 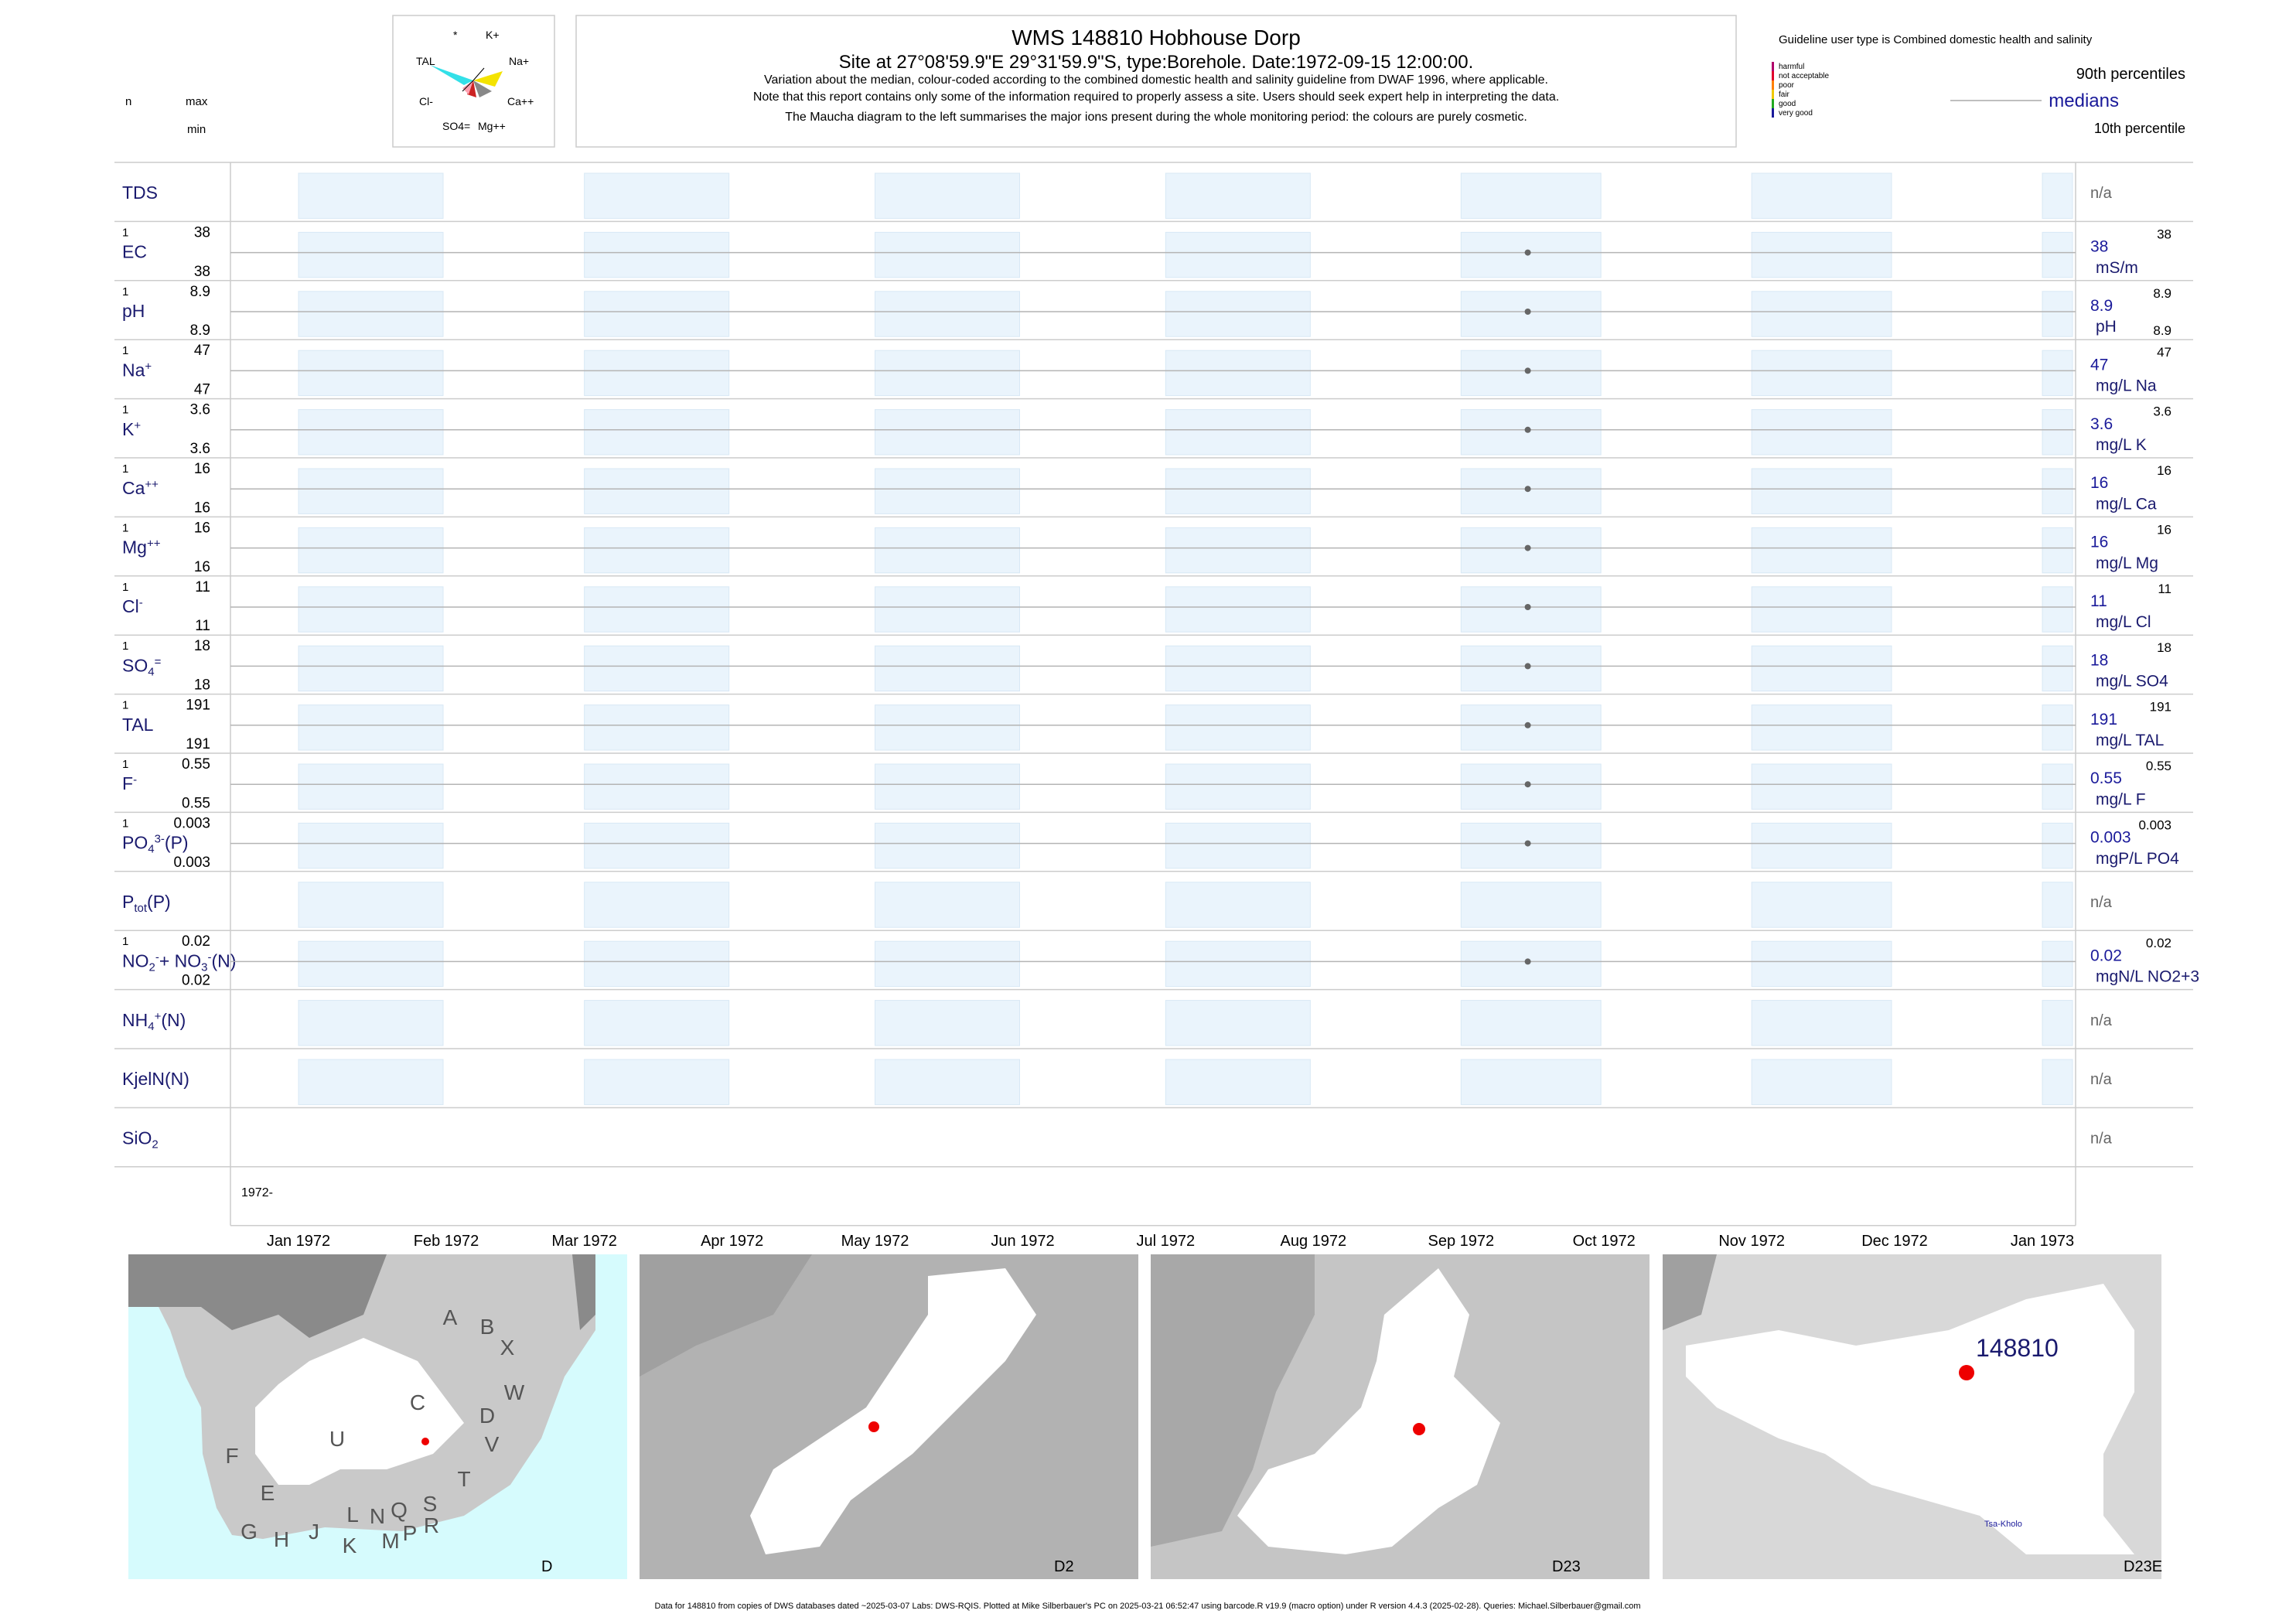 I want to click on right-median-Ca: 16, so click(x=2099, y=483).